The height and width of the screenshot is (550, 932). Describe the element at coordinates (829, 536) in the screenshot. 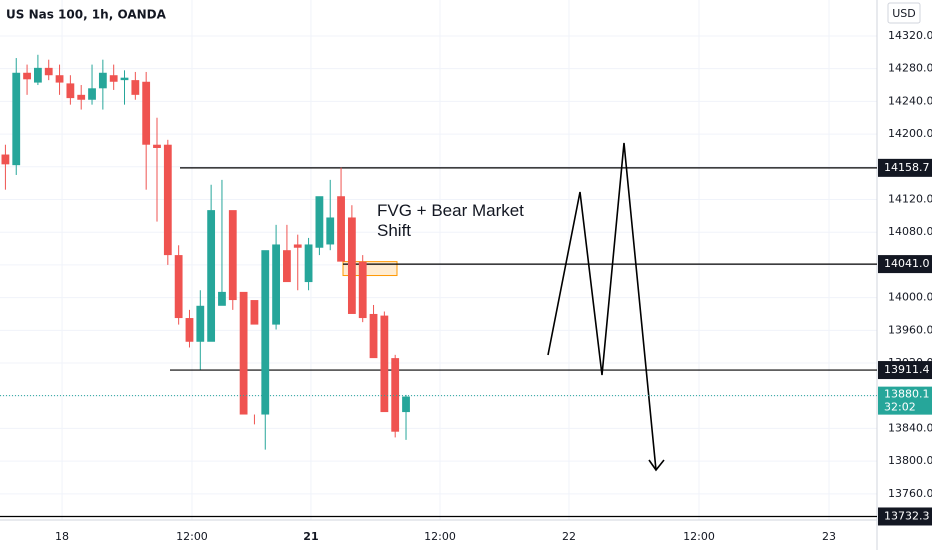

I see `x-tick-label: 23` at that location.